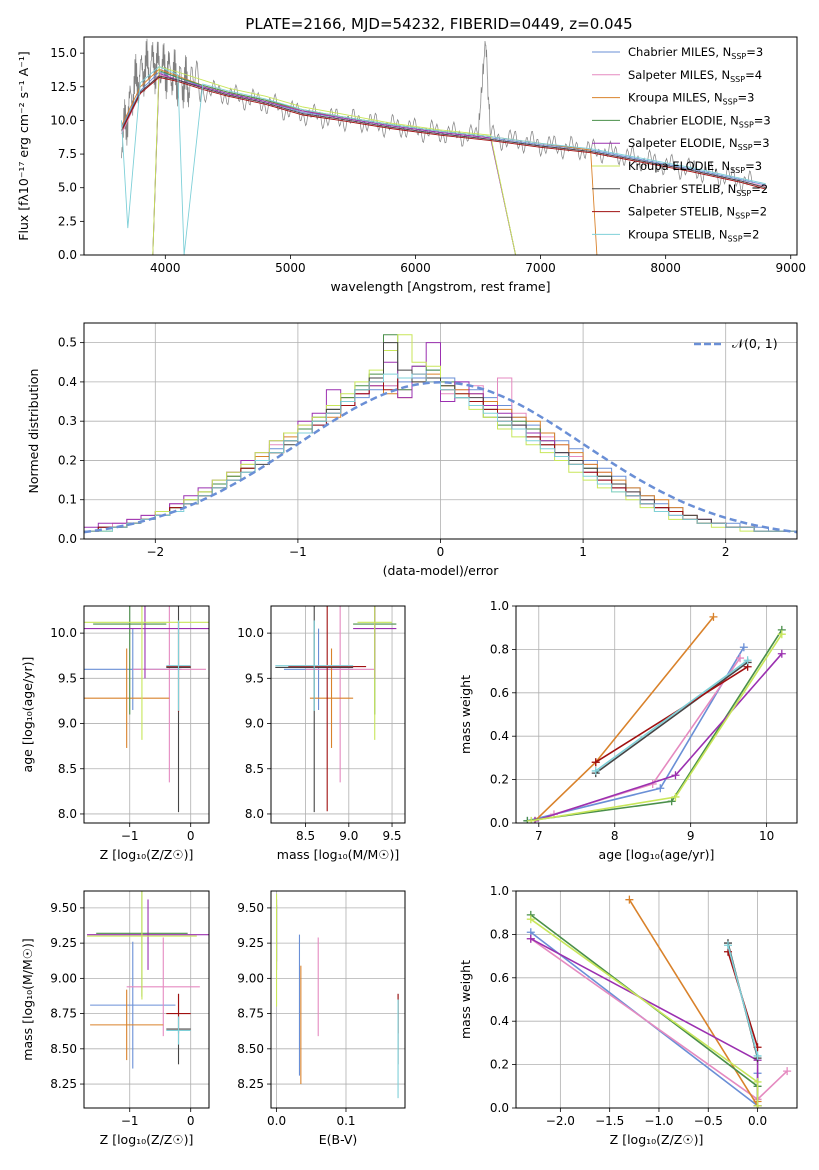 Image resolution: width=819 pixels, height=1170 pixels. I want to click on y-tick-label: 0.8, so click(499, 649).